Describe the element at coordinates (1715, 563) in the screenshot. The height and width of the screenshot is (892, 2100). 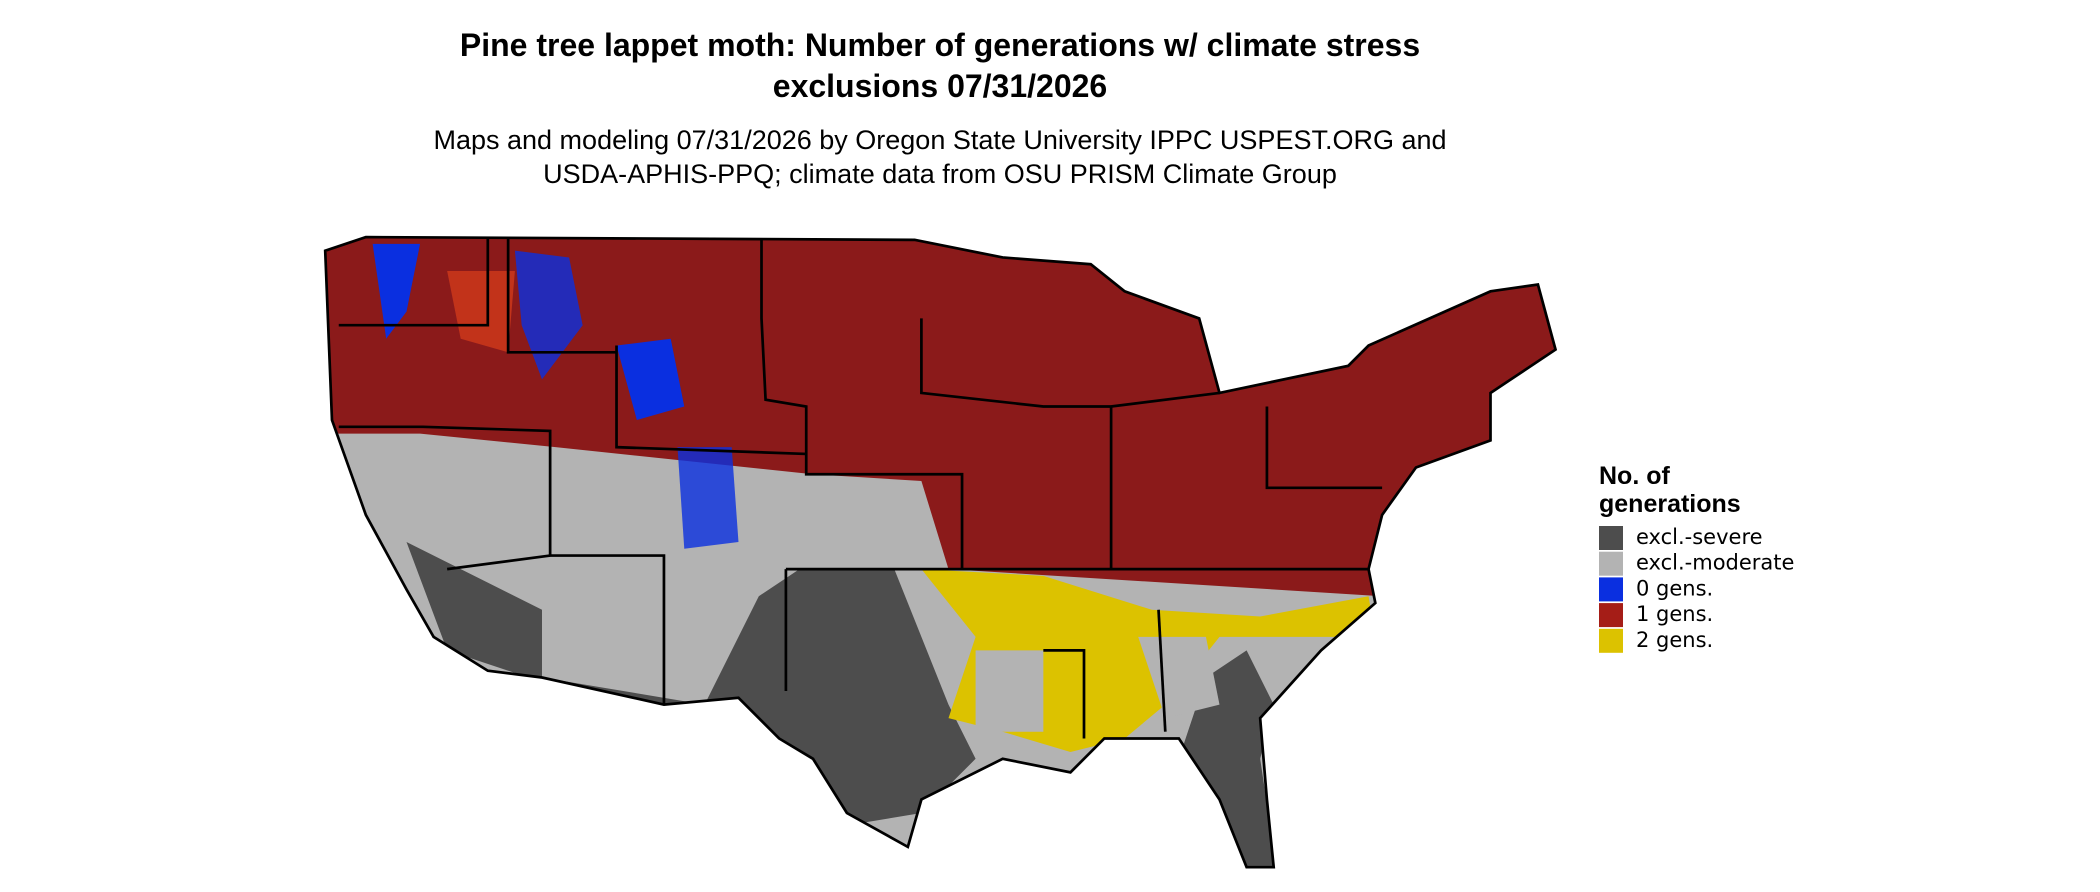
I see `legend-label: excl.-moderate` at that location.